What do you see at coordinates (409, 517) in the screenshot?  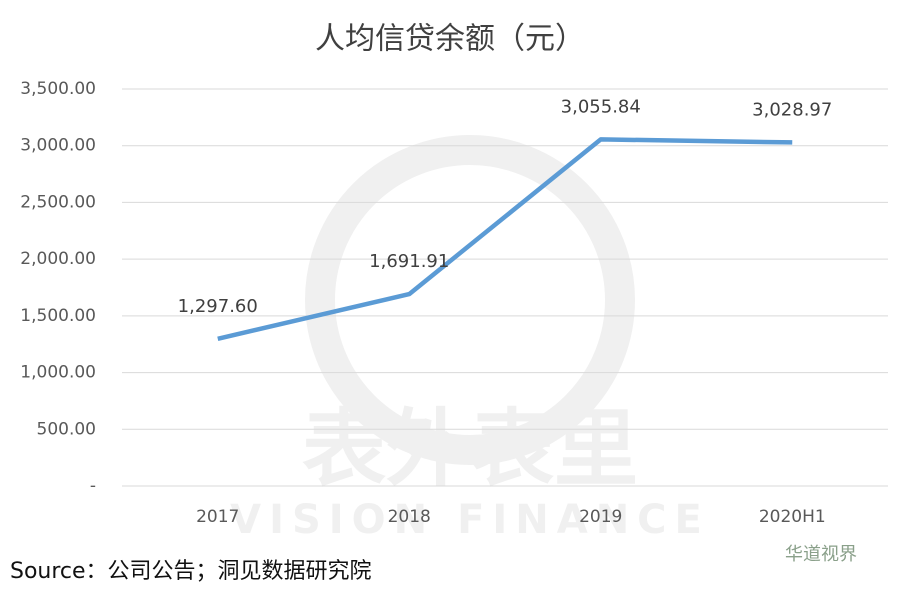 I see `x-tick-label: 2018` at bounding box center [409, 517].